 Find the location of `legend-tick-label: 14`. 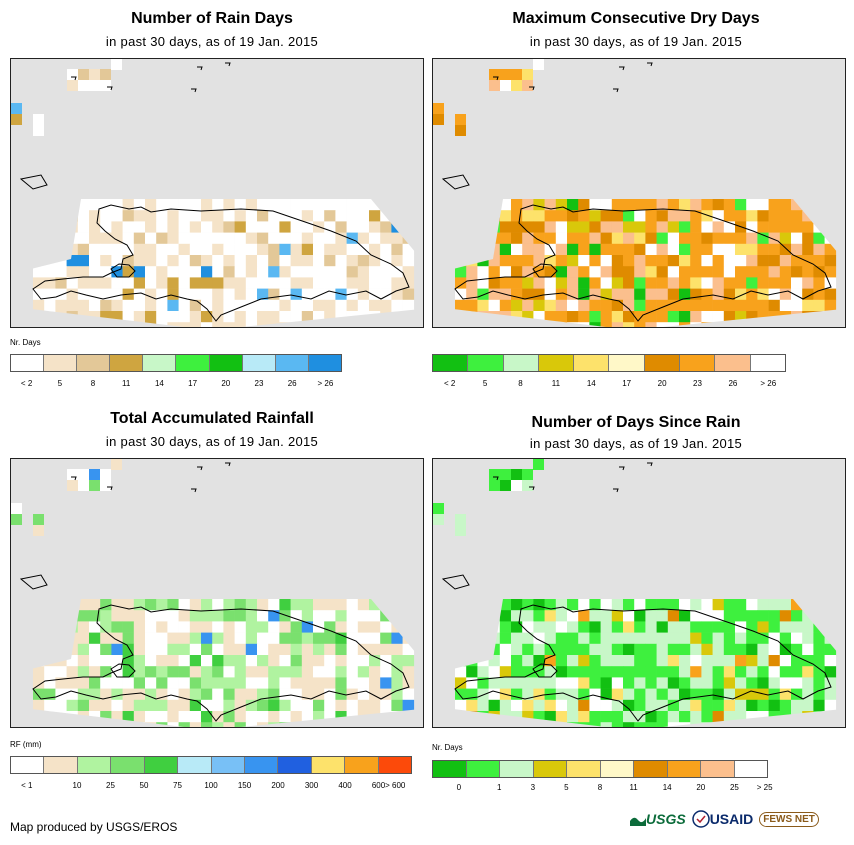

legend-tick-label: 14 is located at coordinates (591, 383).